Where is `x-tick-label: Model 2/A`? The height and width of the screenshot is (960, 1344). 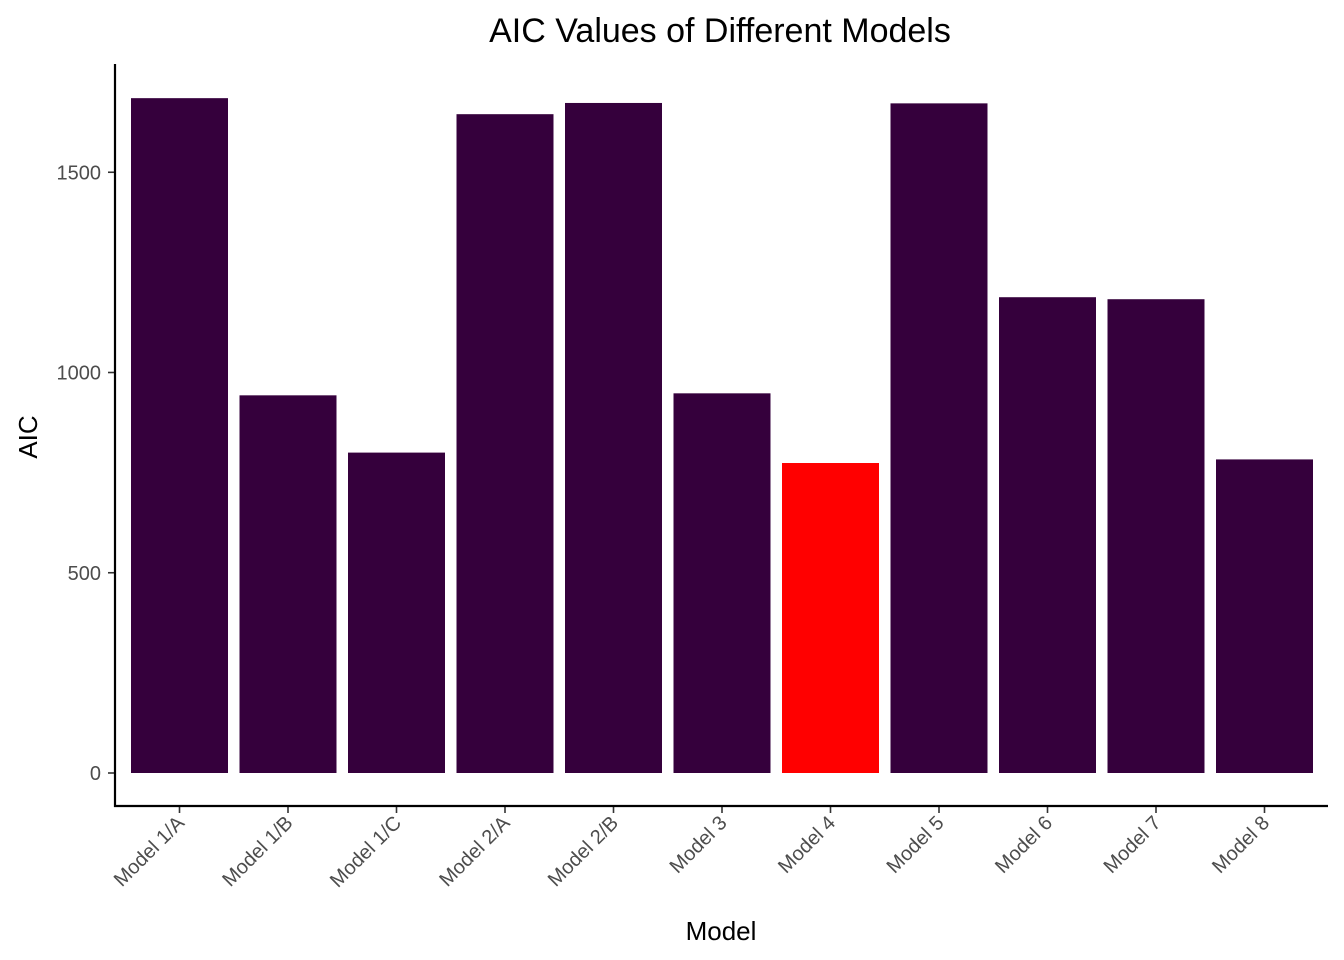
x-tick-label: Model 2/A is located at coordinates (475, 852).